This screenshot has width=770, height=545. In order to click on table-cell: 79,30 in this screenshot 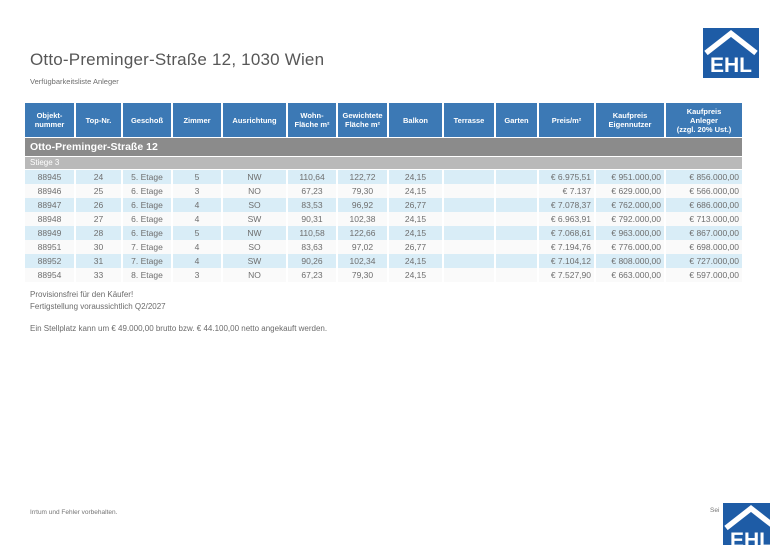, I will do `click(363, 191)`.